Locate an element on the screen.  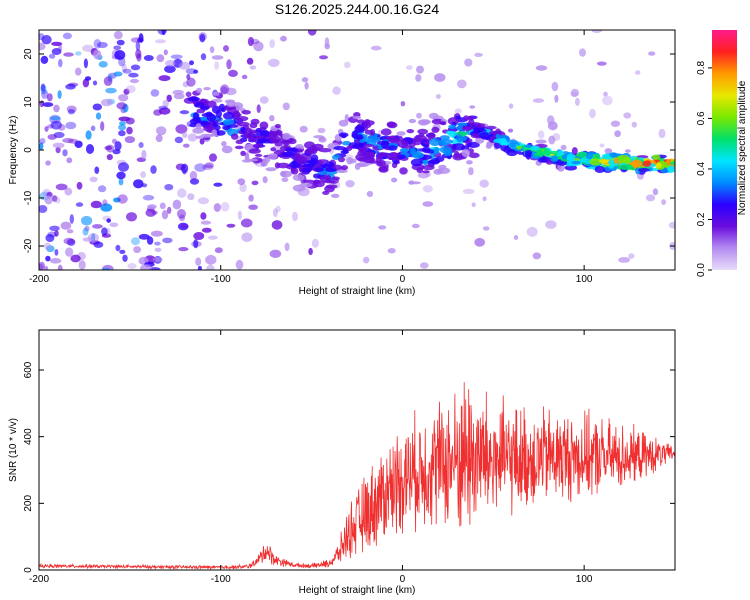
spectrogram-x-axis-label: Height of straight line (km) is located at coordinates (357, 291).